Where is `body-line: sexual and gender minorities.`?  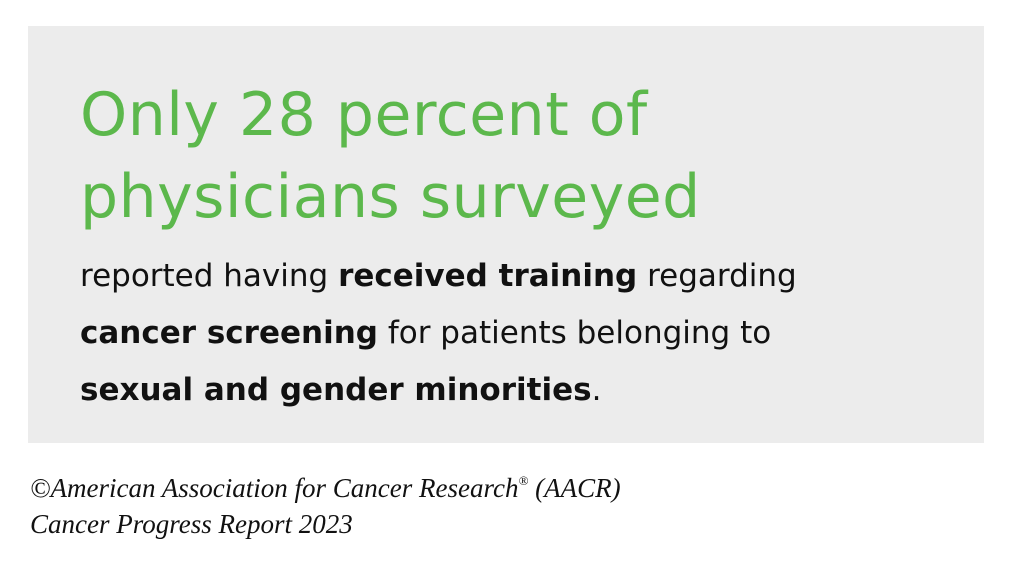 body-line: sexual and gender minorities. is located at coordinates (438, 390).